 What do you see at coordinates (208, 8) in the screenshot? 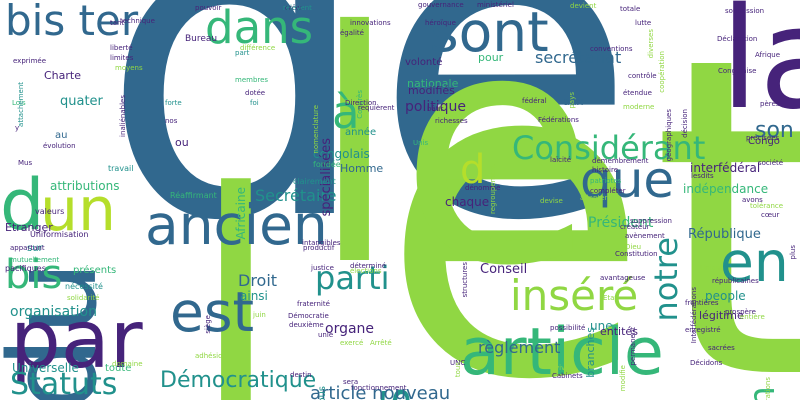
I see `cloud-word: pouvoir` at bounding box center [208, 8].